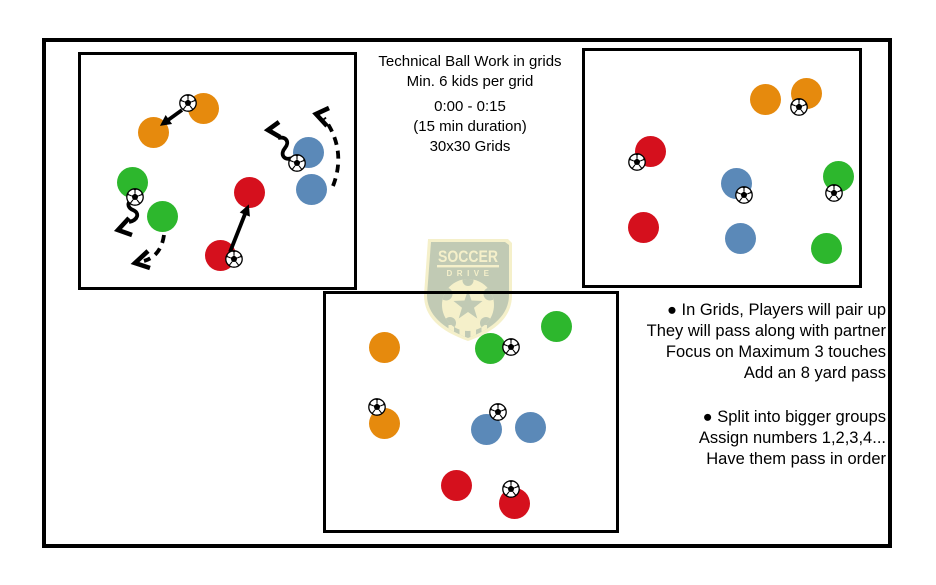 The width and height of the screenshot is (936, 585). I want to click on drill-grid-size: 30x30 Grids, so click(470, 146).